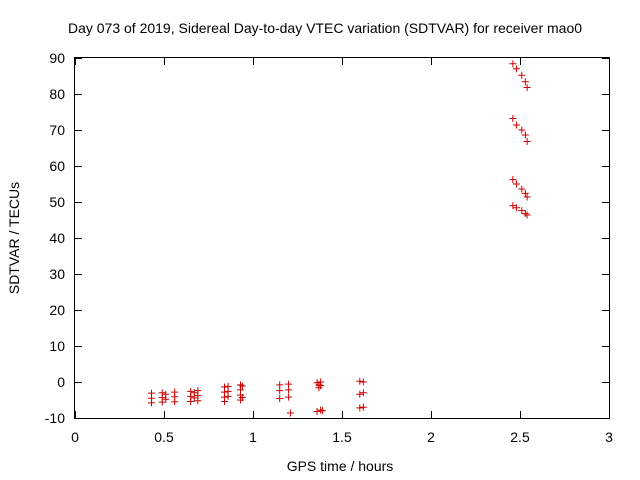 Image resolution: width=640 pixels, height=480 pixels. Describe the element at coordinates (61, 382) in the screenshot. I see `y-tick-label: 0` at that location.